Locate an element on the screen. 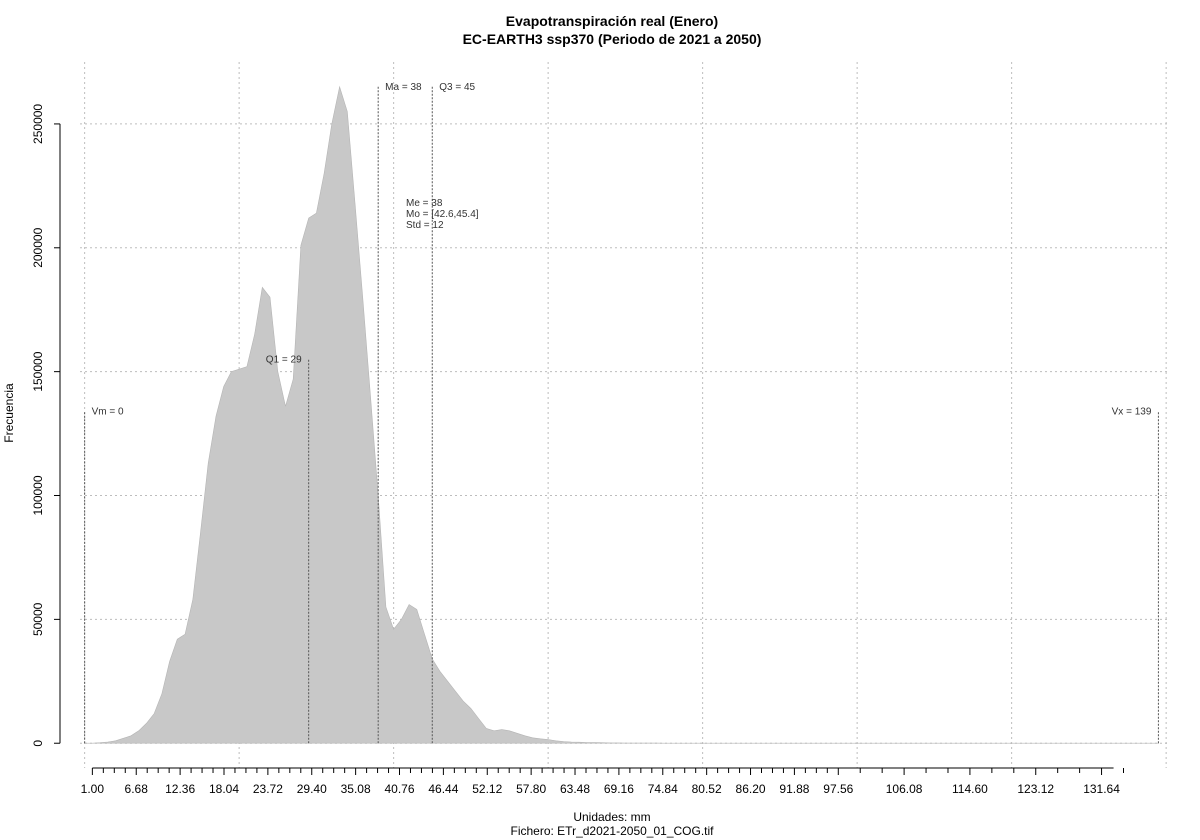 Image resolution: width=1200 pixels, height=840 pixels. x-tick-label: 29.40 is located at coordinates (312, 789).